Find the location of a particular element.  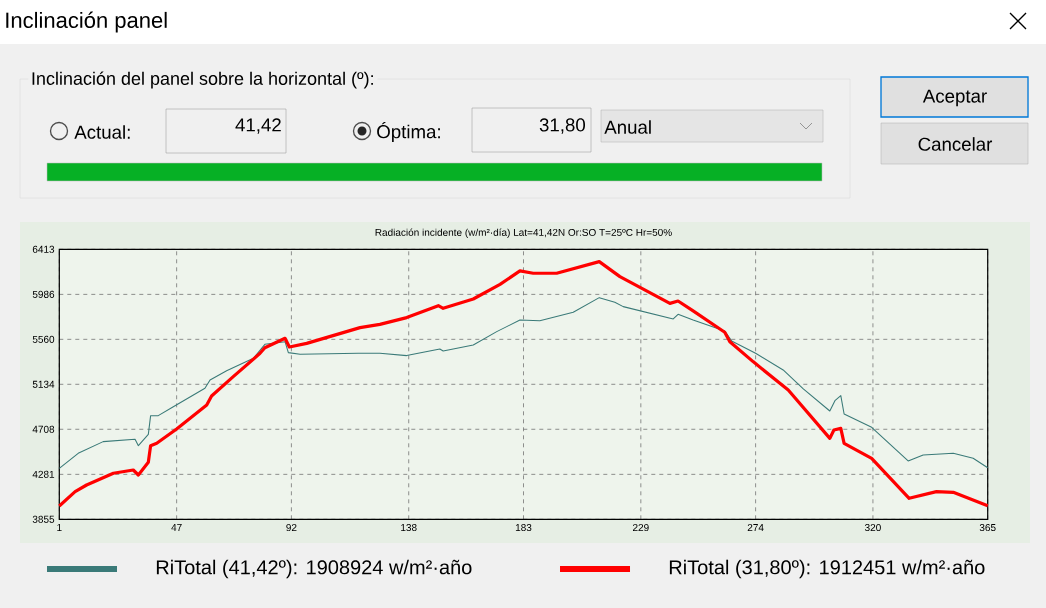

text: Óptima: is located at coordinates (408, 132).